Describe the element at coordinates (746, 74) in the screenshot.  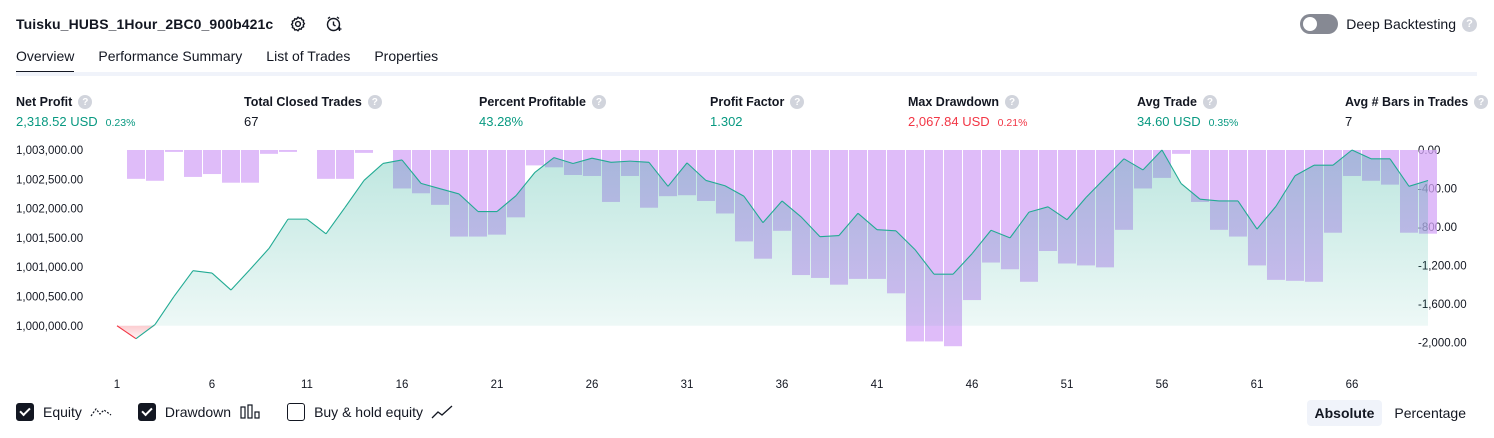
I see `tabs-divider` at that location.